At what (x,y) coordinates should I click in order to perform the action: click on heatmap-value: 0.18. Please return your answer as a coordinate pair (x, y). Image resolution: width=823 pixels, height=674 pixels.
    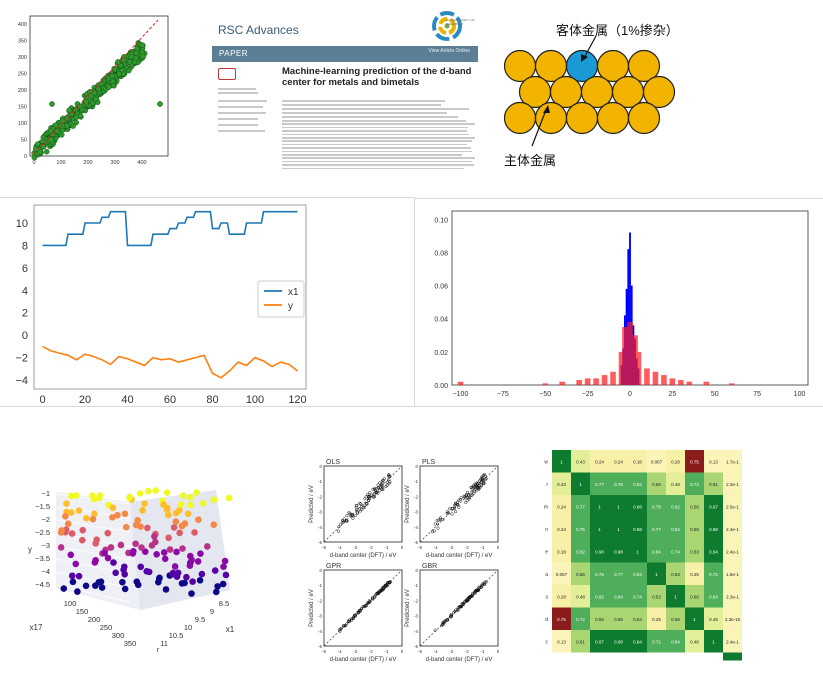
    Looking at the image, I should click on (637, 461).